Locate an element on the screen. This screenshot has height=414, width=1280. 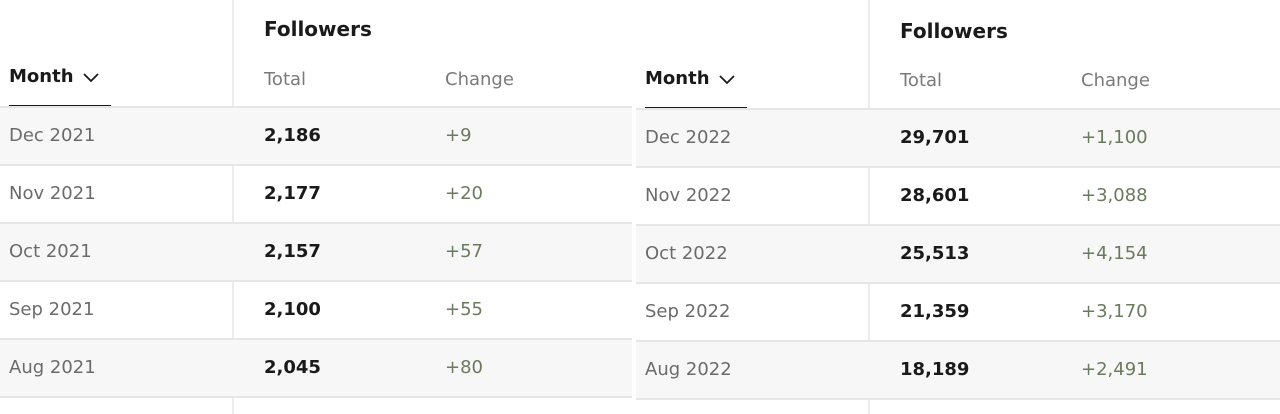
table-row: Oct 2022 25,513 +4,154 is located at coordinates (958, 255).